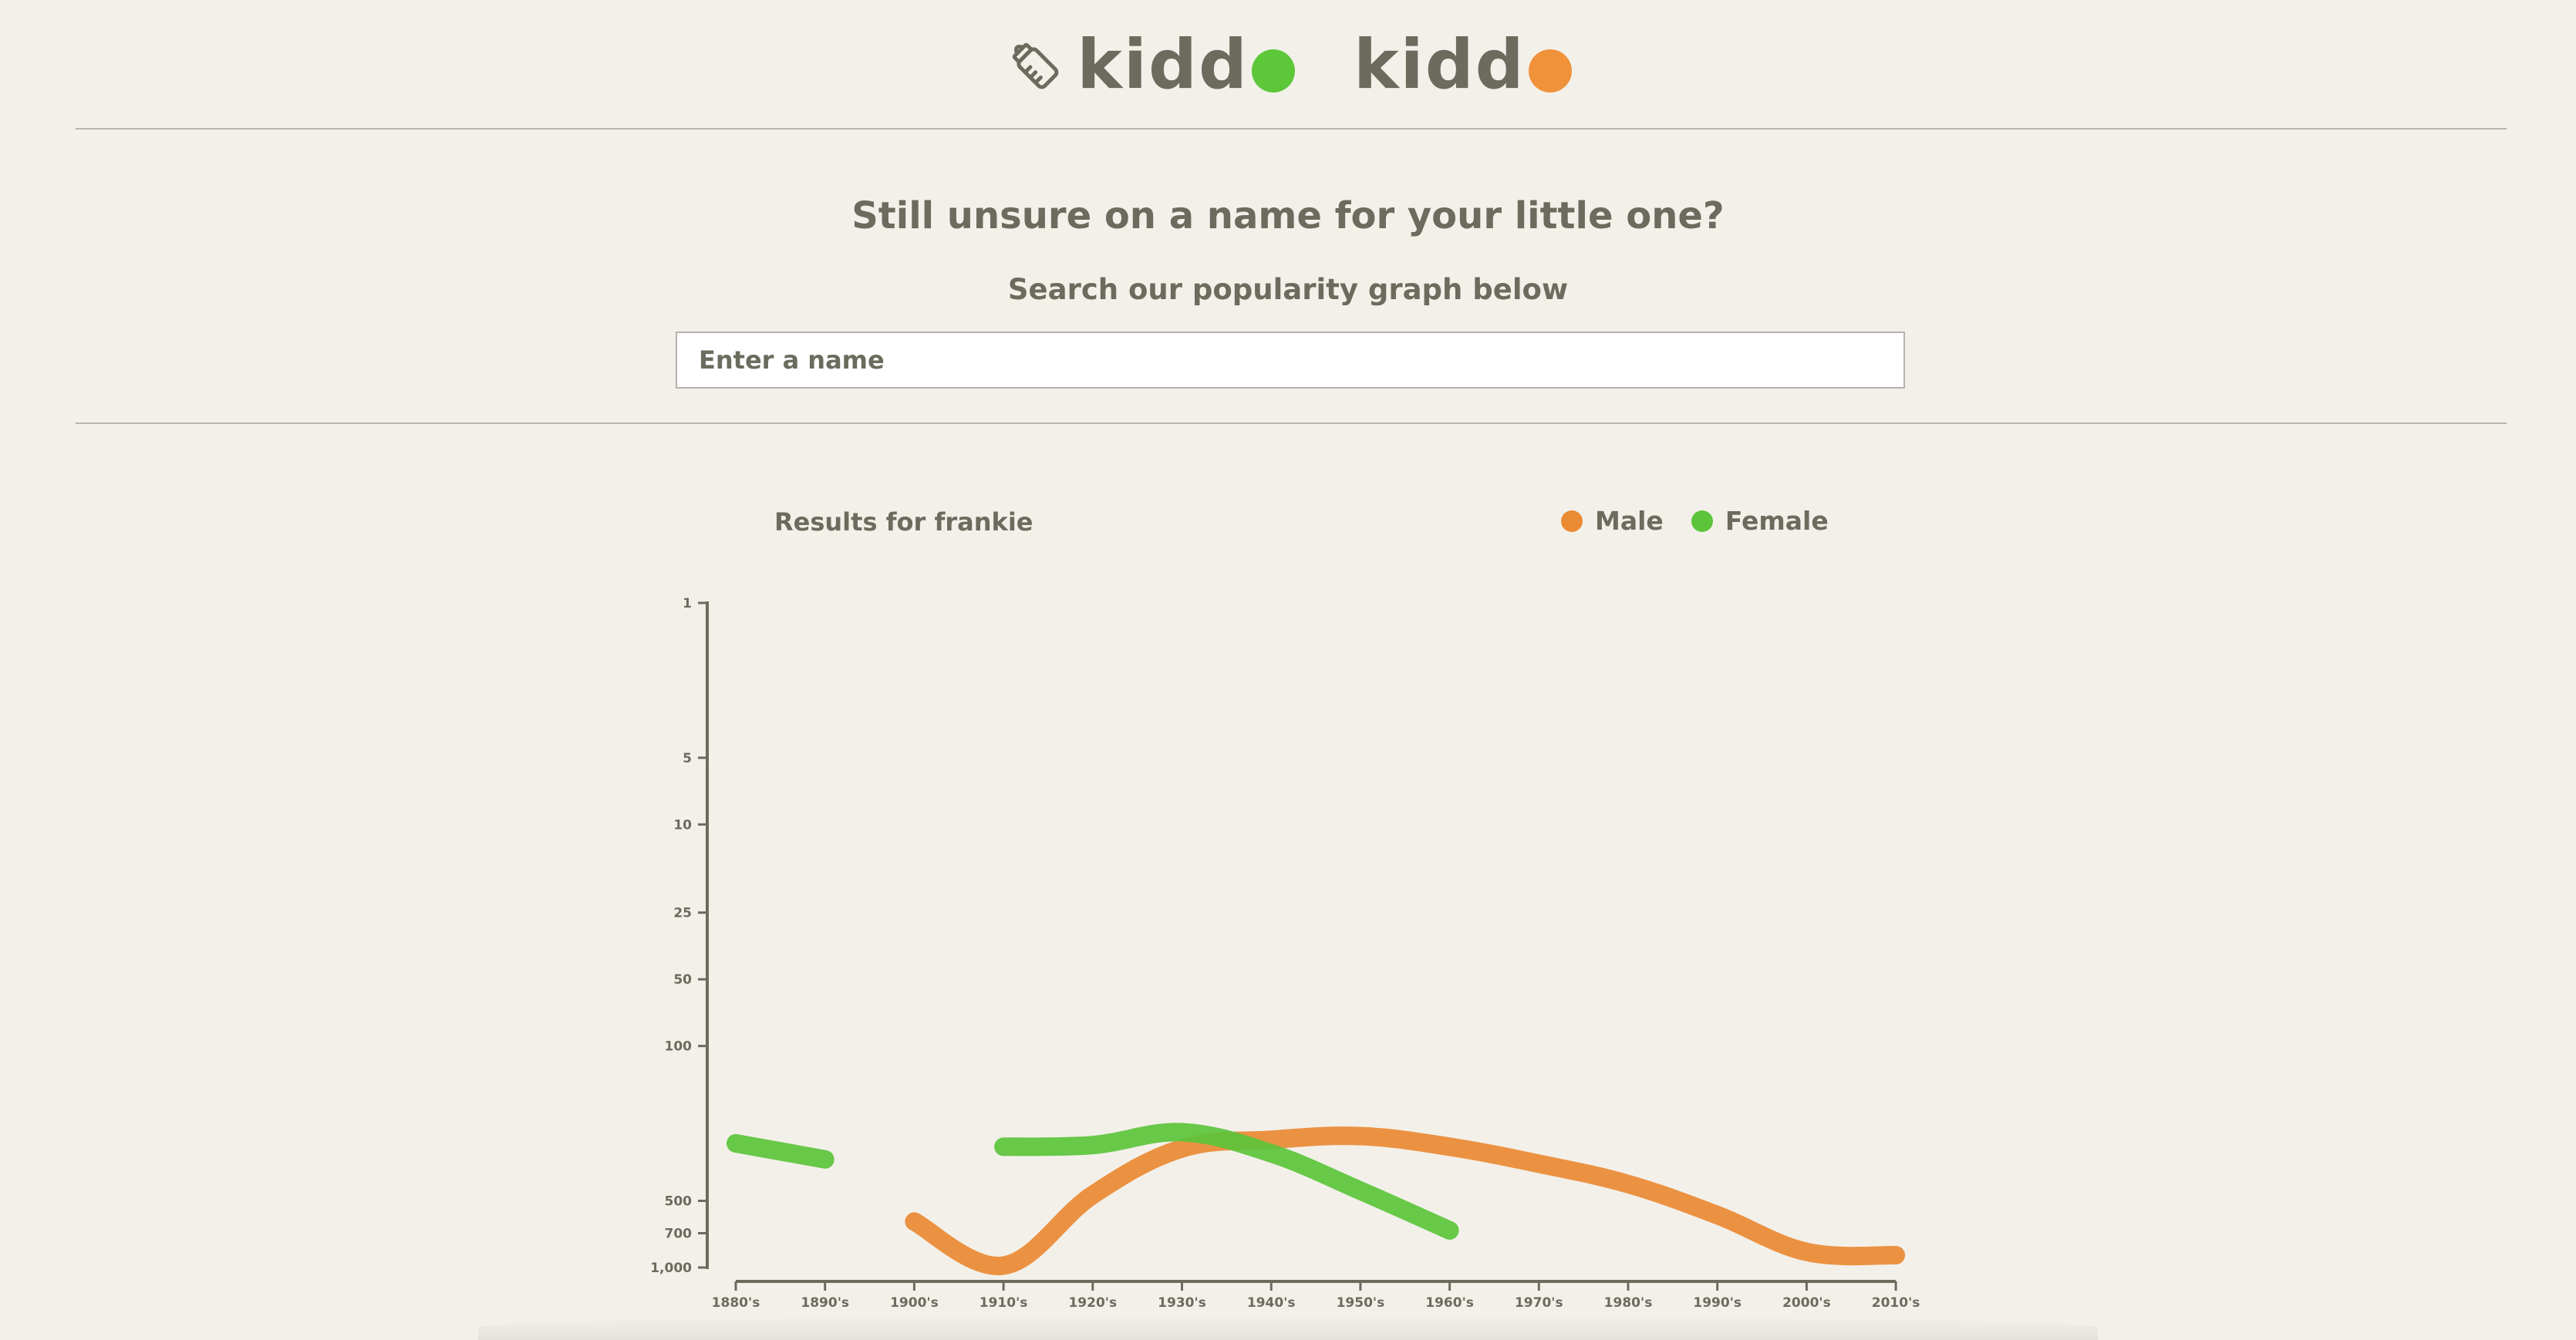  I want to click on y-tick-label: 700, so click(679, 1233).